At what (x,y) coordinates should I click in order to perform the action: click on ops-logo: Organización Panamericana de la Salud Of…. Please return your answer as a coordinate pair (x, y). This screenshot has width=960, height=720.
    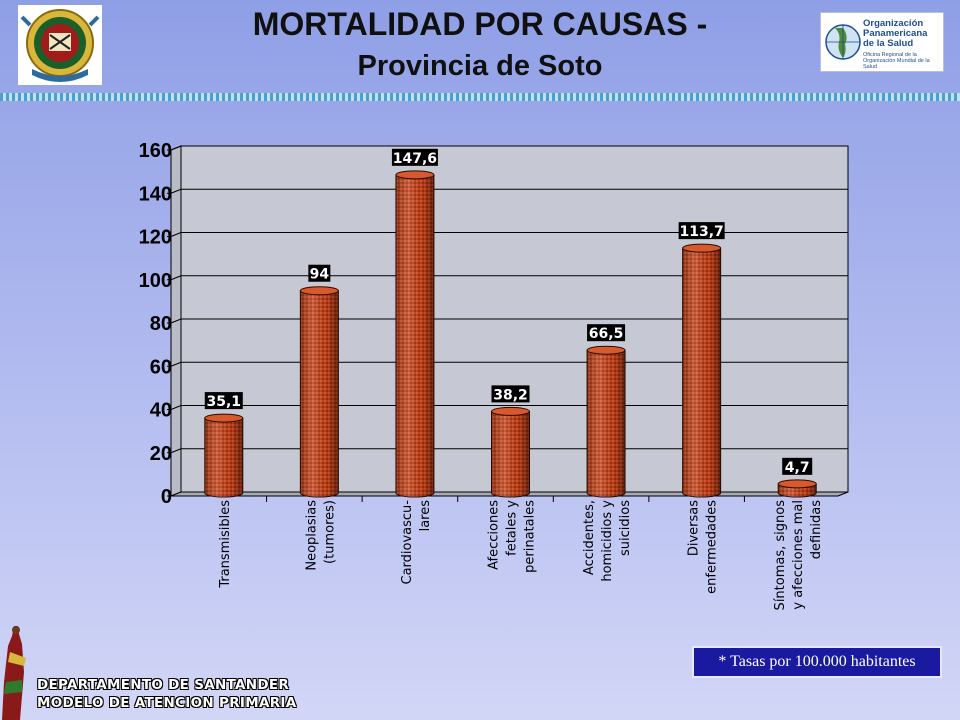
    Looking at the image, I should click on (882, 42).